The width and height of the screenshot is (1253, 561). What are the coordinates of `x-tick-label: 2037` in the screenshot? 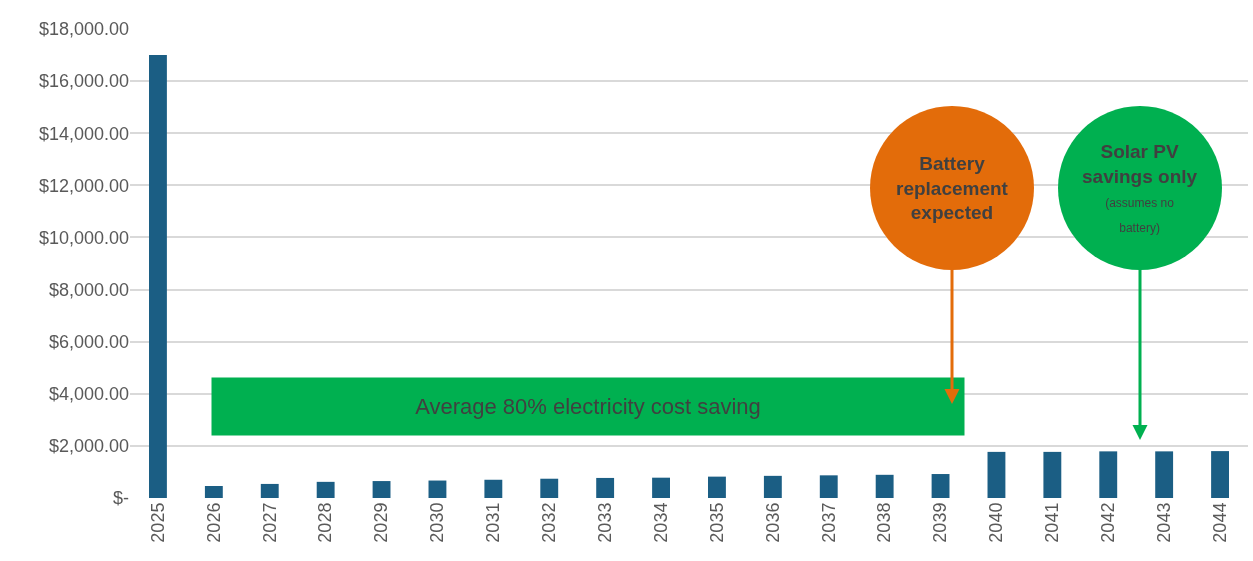 It's located at (828, 522).